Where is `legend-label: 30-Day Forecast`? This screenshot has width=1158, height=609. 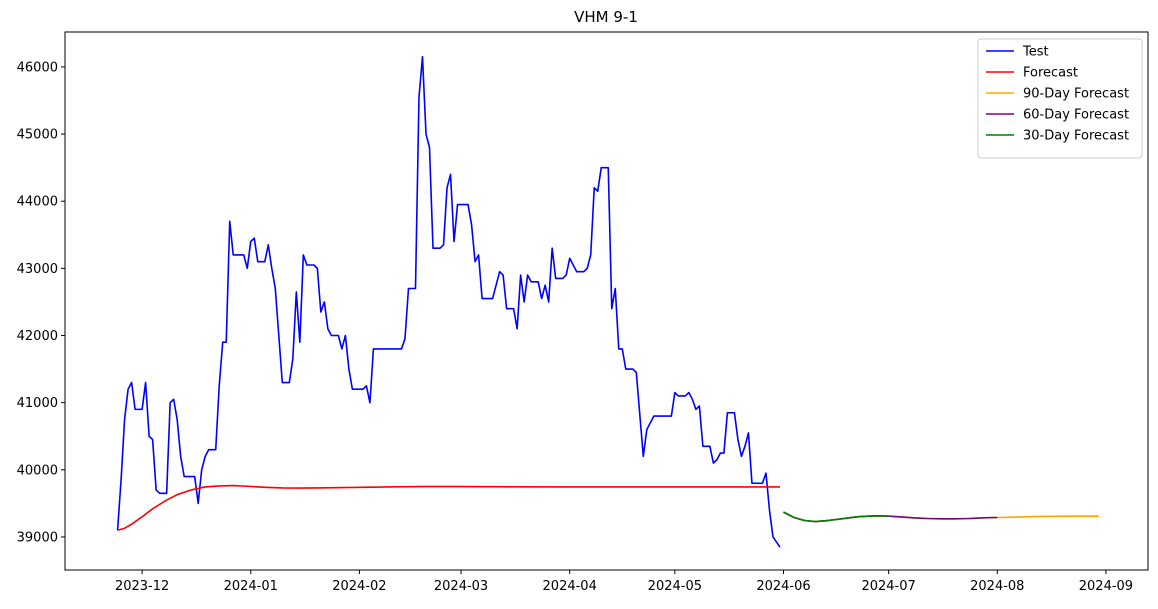
legend-label: 30-Day Forecast is located at coordinates (1076, 136).